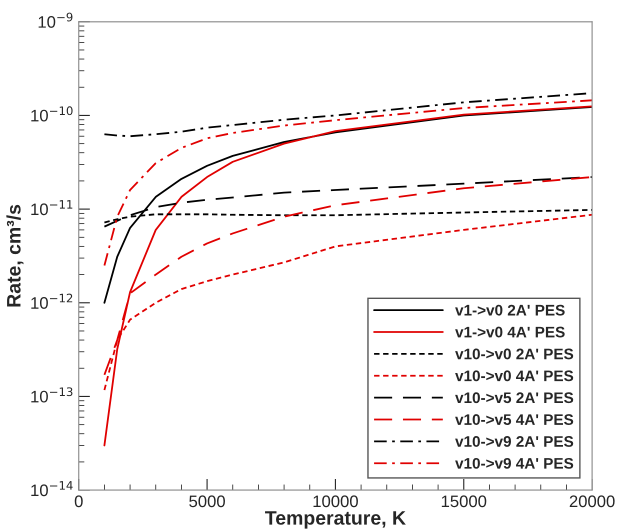 This screenshot has height=531, width=620. I want to click on x-axis-title: Temperature, K, so click(335, 520).